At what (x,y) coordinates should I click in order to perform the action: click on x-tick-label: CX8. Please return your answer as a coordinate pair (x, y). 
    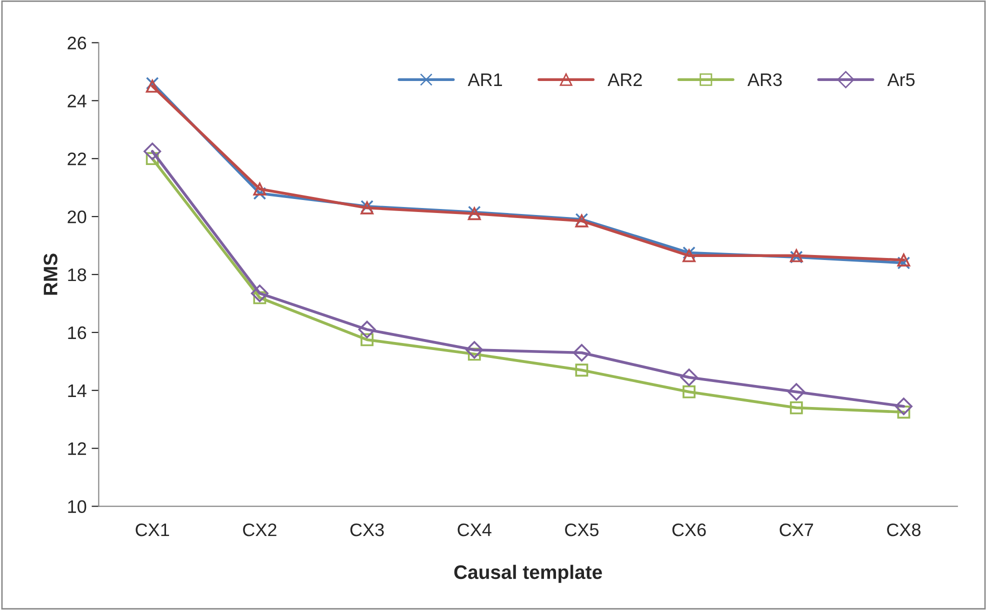
    Looking at the image, I should click on (903, 529).